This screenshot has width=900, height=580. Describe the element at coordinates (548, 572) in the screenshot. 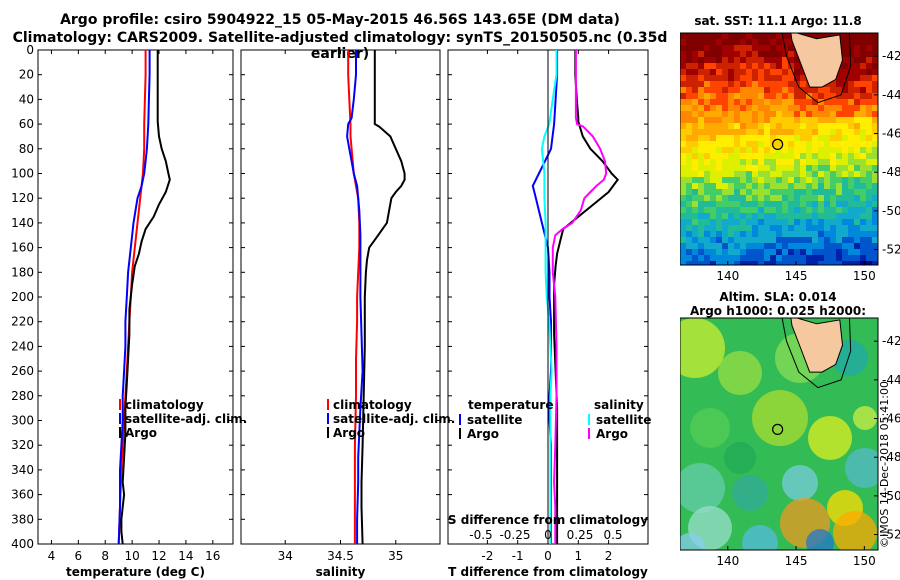

I see `difference-xlabel: T difference from climatology` at that location.